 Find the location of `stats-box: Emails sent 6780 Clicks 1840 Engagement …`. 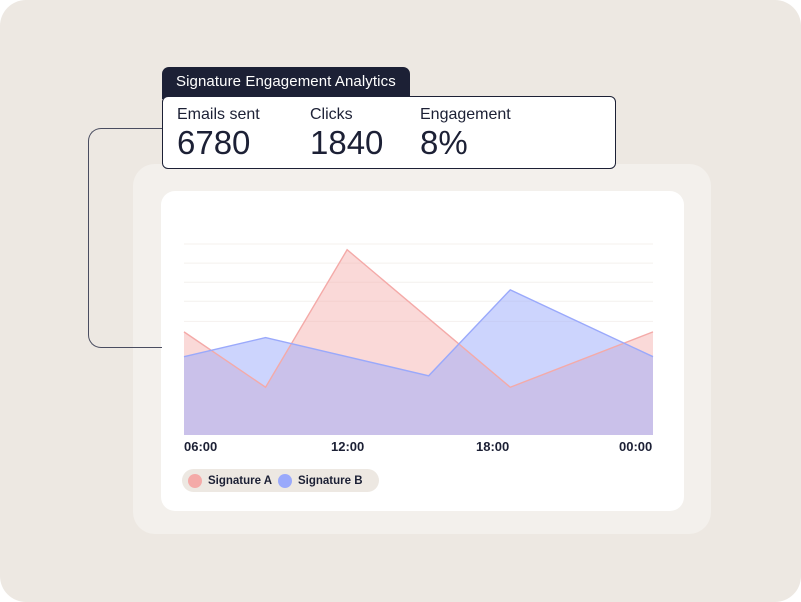

stats-box: Emails sent 6780 Clicks 1840 Engagement … is located at coordinates (389, 132).